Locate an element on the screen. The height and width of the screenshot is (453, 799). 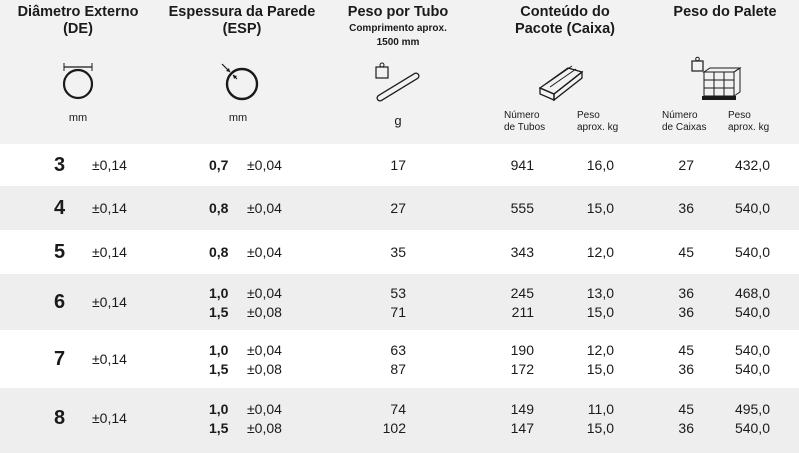
numero-tubos-line2: de Tubos is located at coordinates (525, 127).